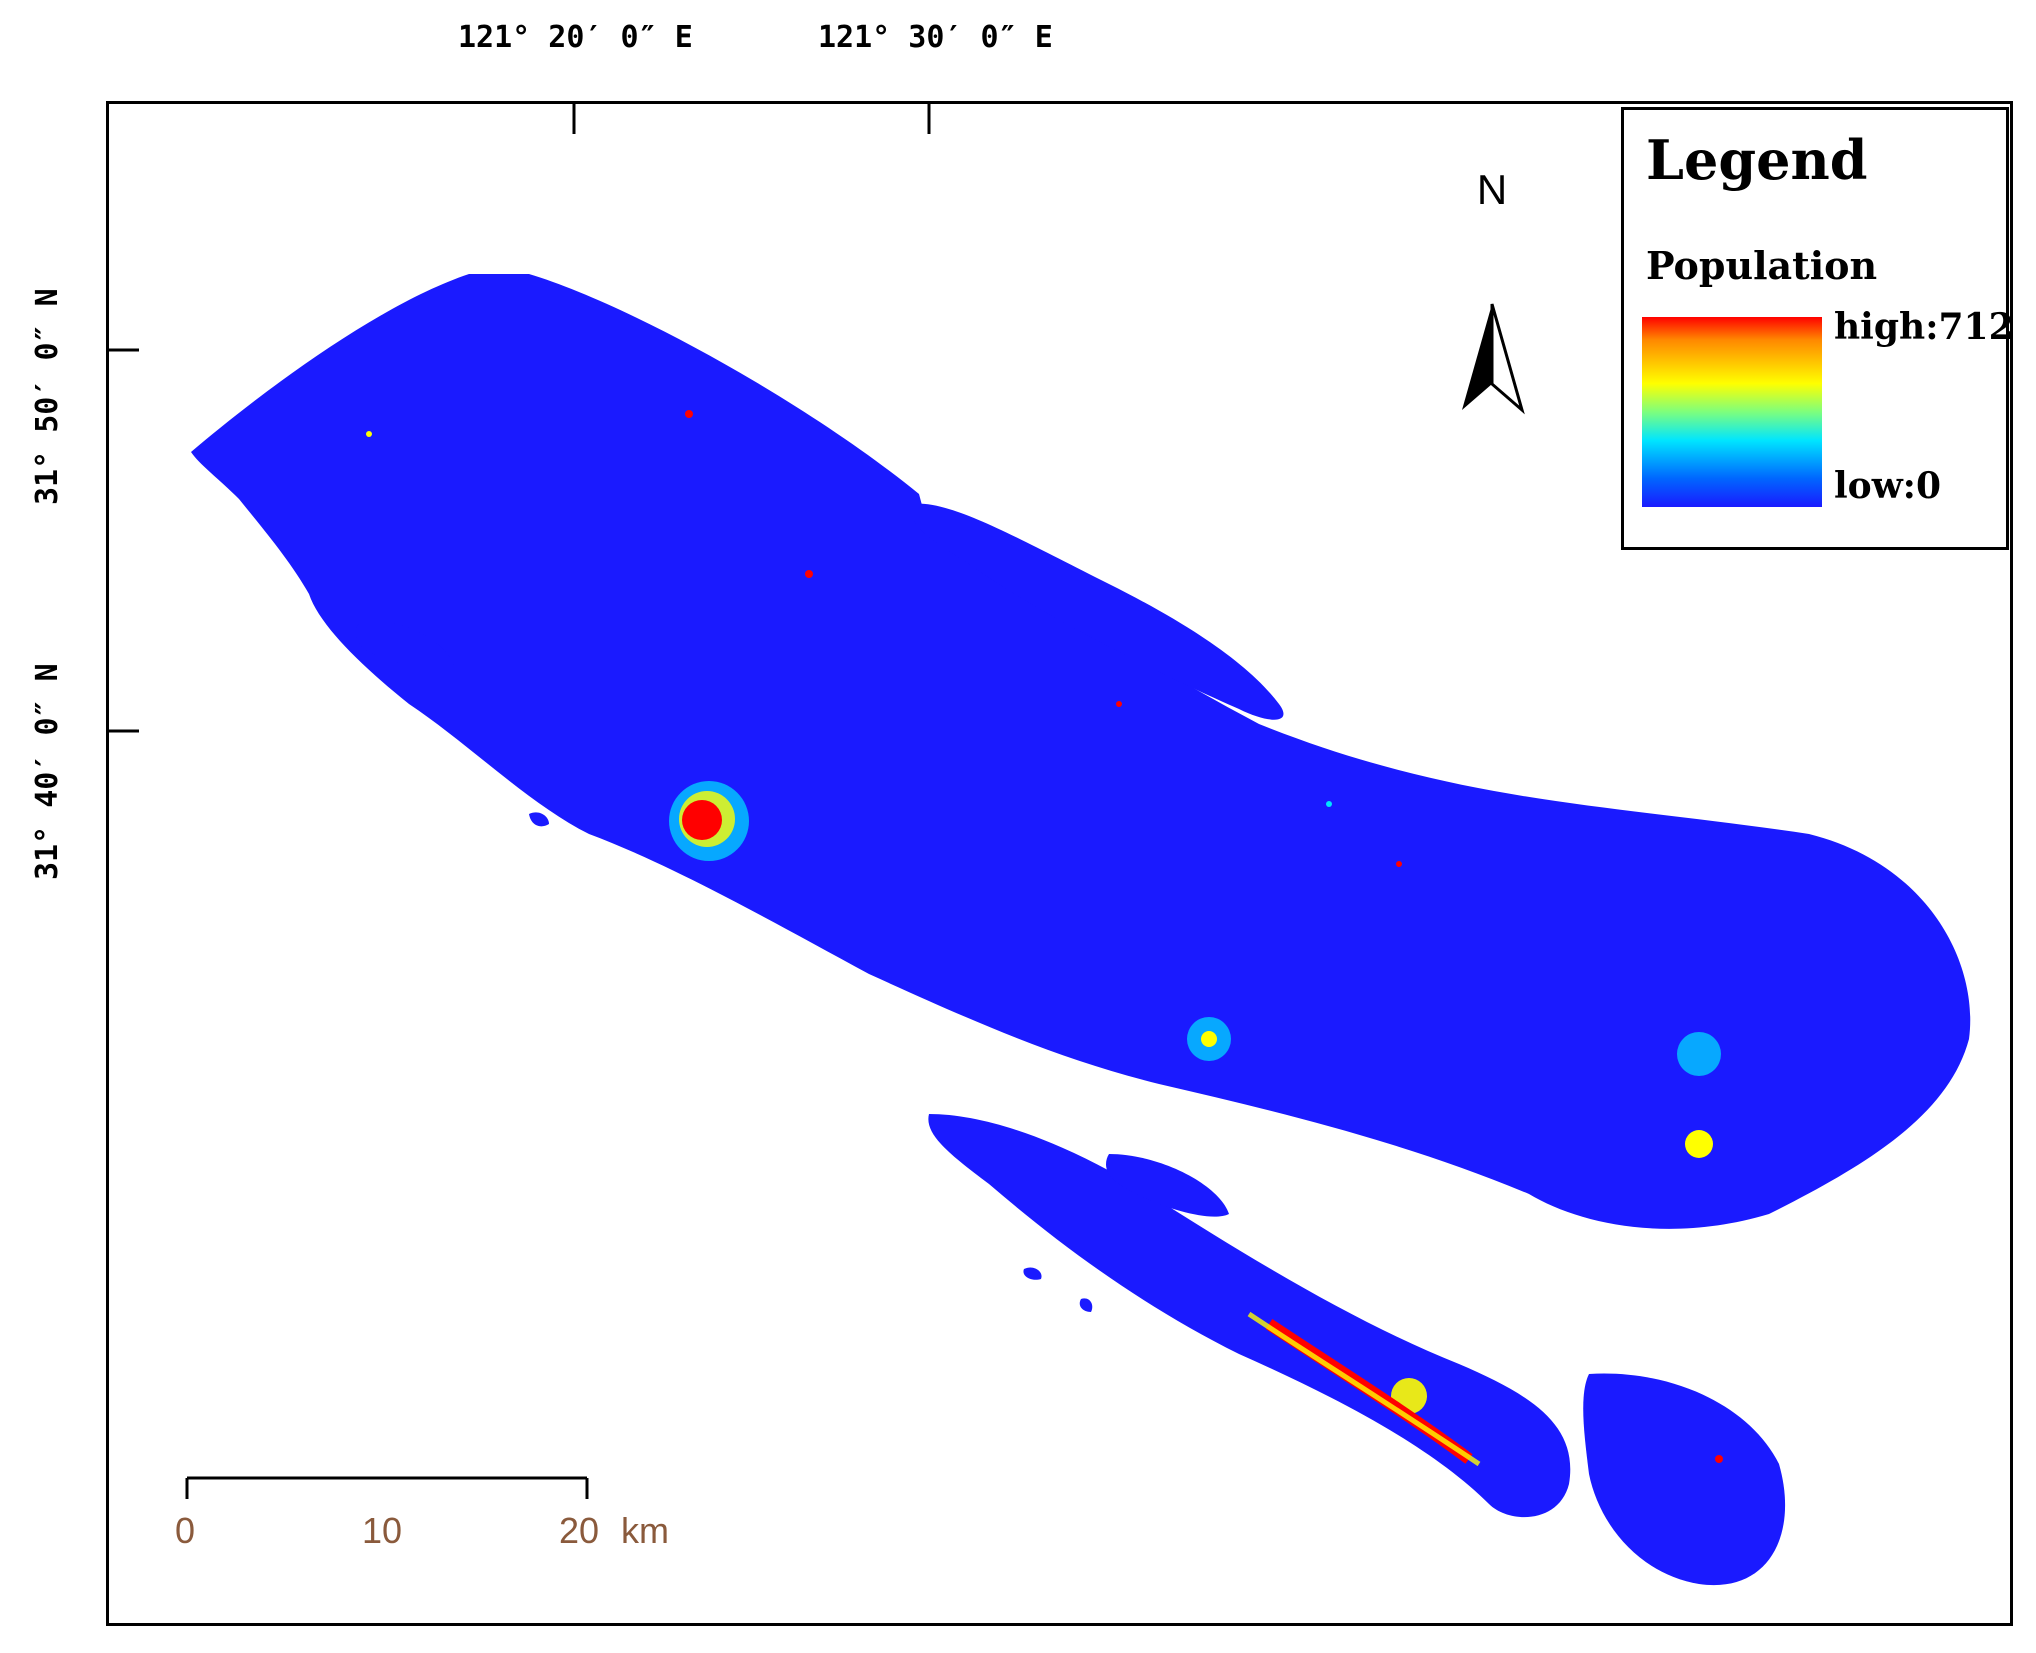  What do you see at coordinates (1762, 265) in the screenshot?
I see `legend-field: Population` at bounding box center [1762, 265].